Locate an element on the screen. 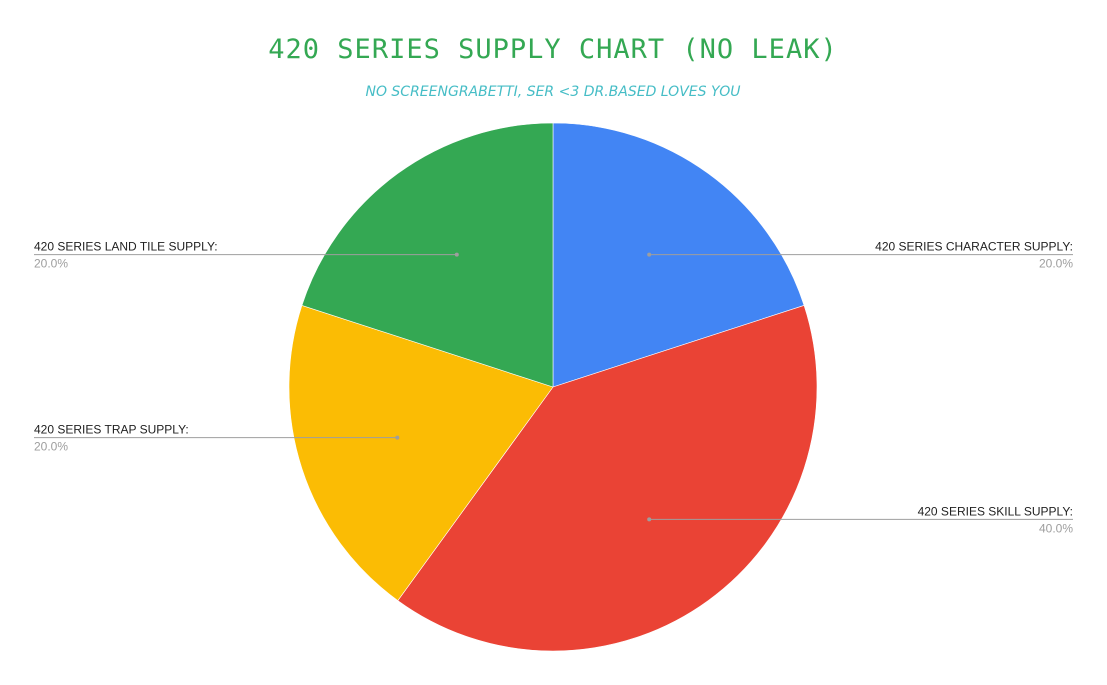 This screenshot has width=1107, height=685. pie-slice-420-series-trap-supply is located at coordinates (421, 453).